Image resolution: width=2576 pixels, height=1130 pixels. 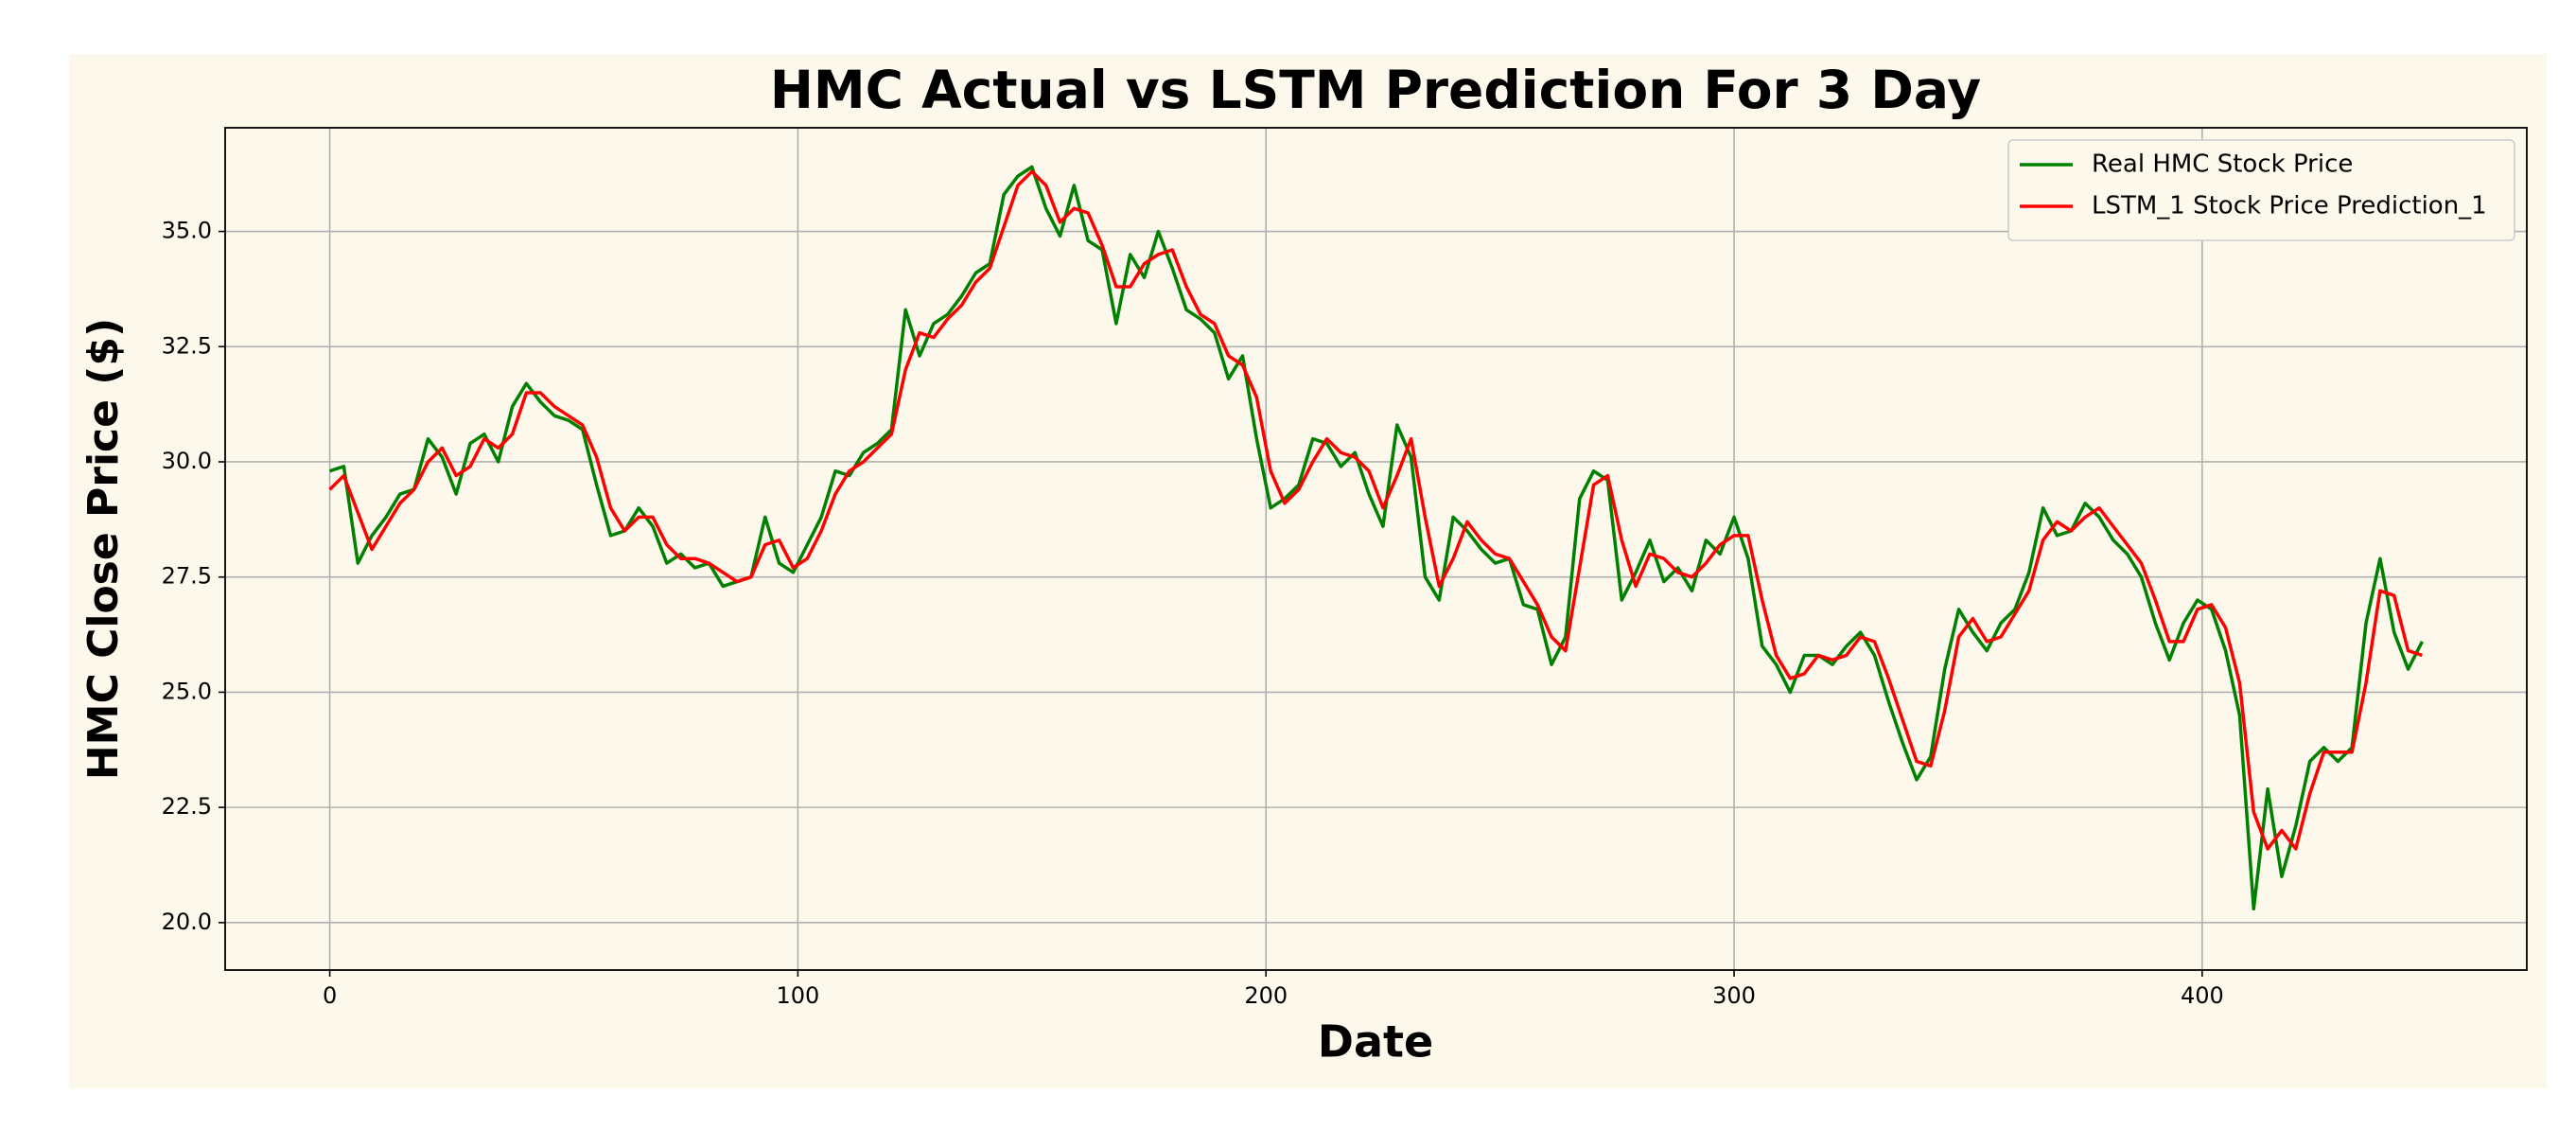 I want to click on legend-box, so click(x=2261, y=190).